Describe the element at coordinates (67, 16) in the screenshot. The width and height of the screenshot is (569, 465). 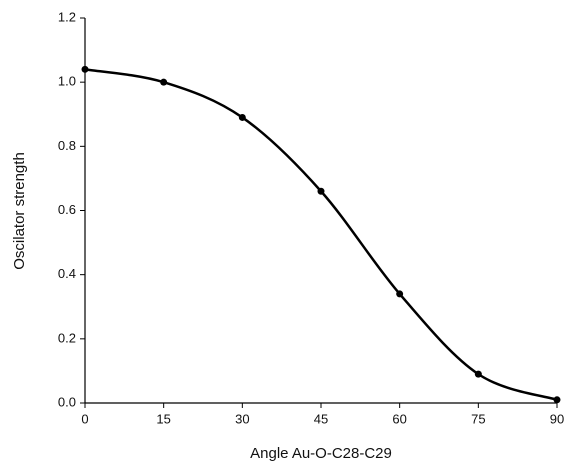
I see `y-tick-label: 1.2` at that location.